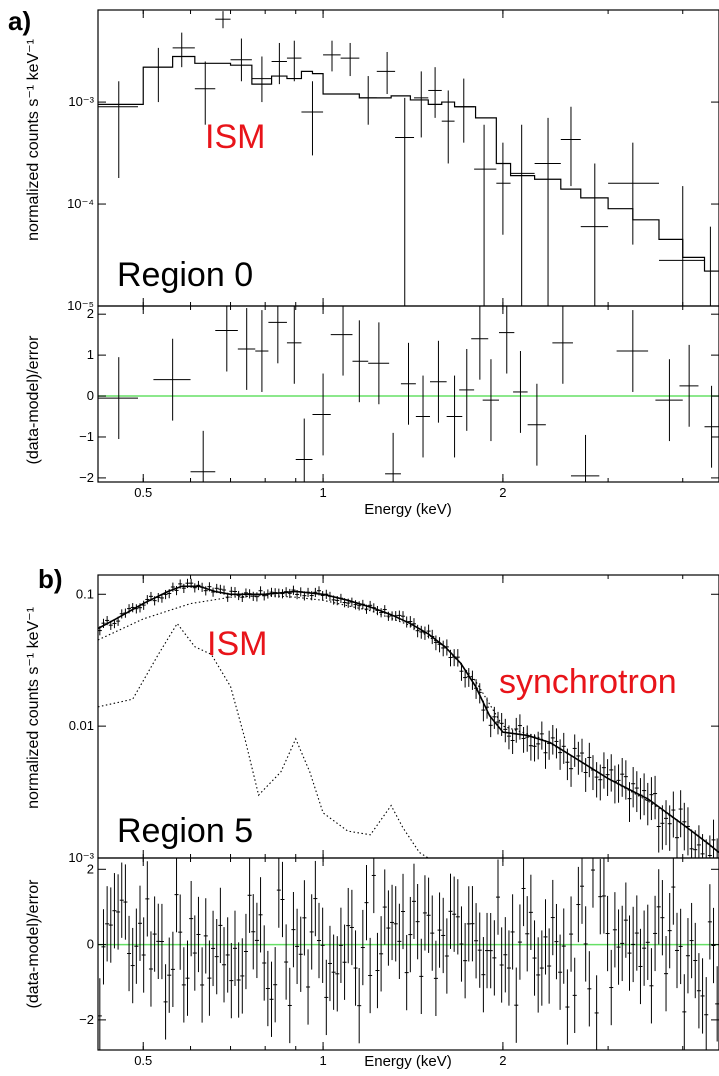 Image resolution: width=719 pixels, height=1076 pixels. I want to click on panel-b-label: b), so click(50, 579).